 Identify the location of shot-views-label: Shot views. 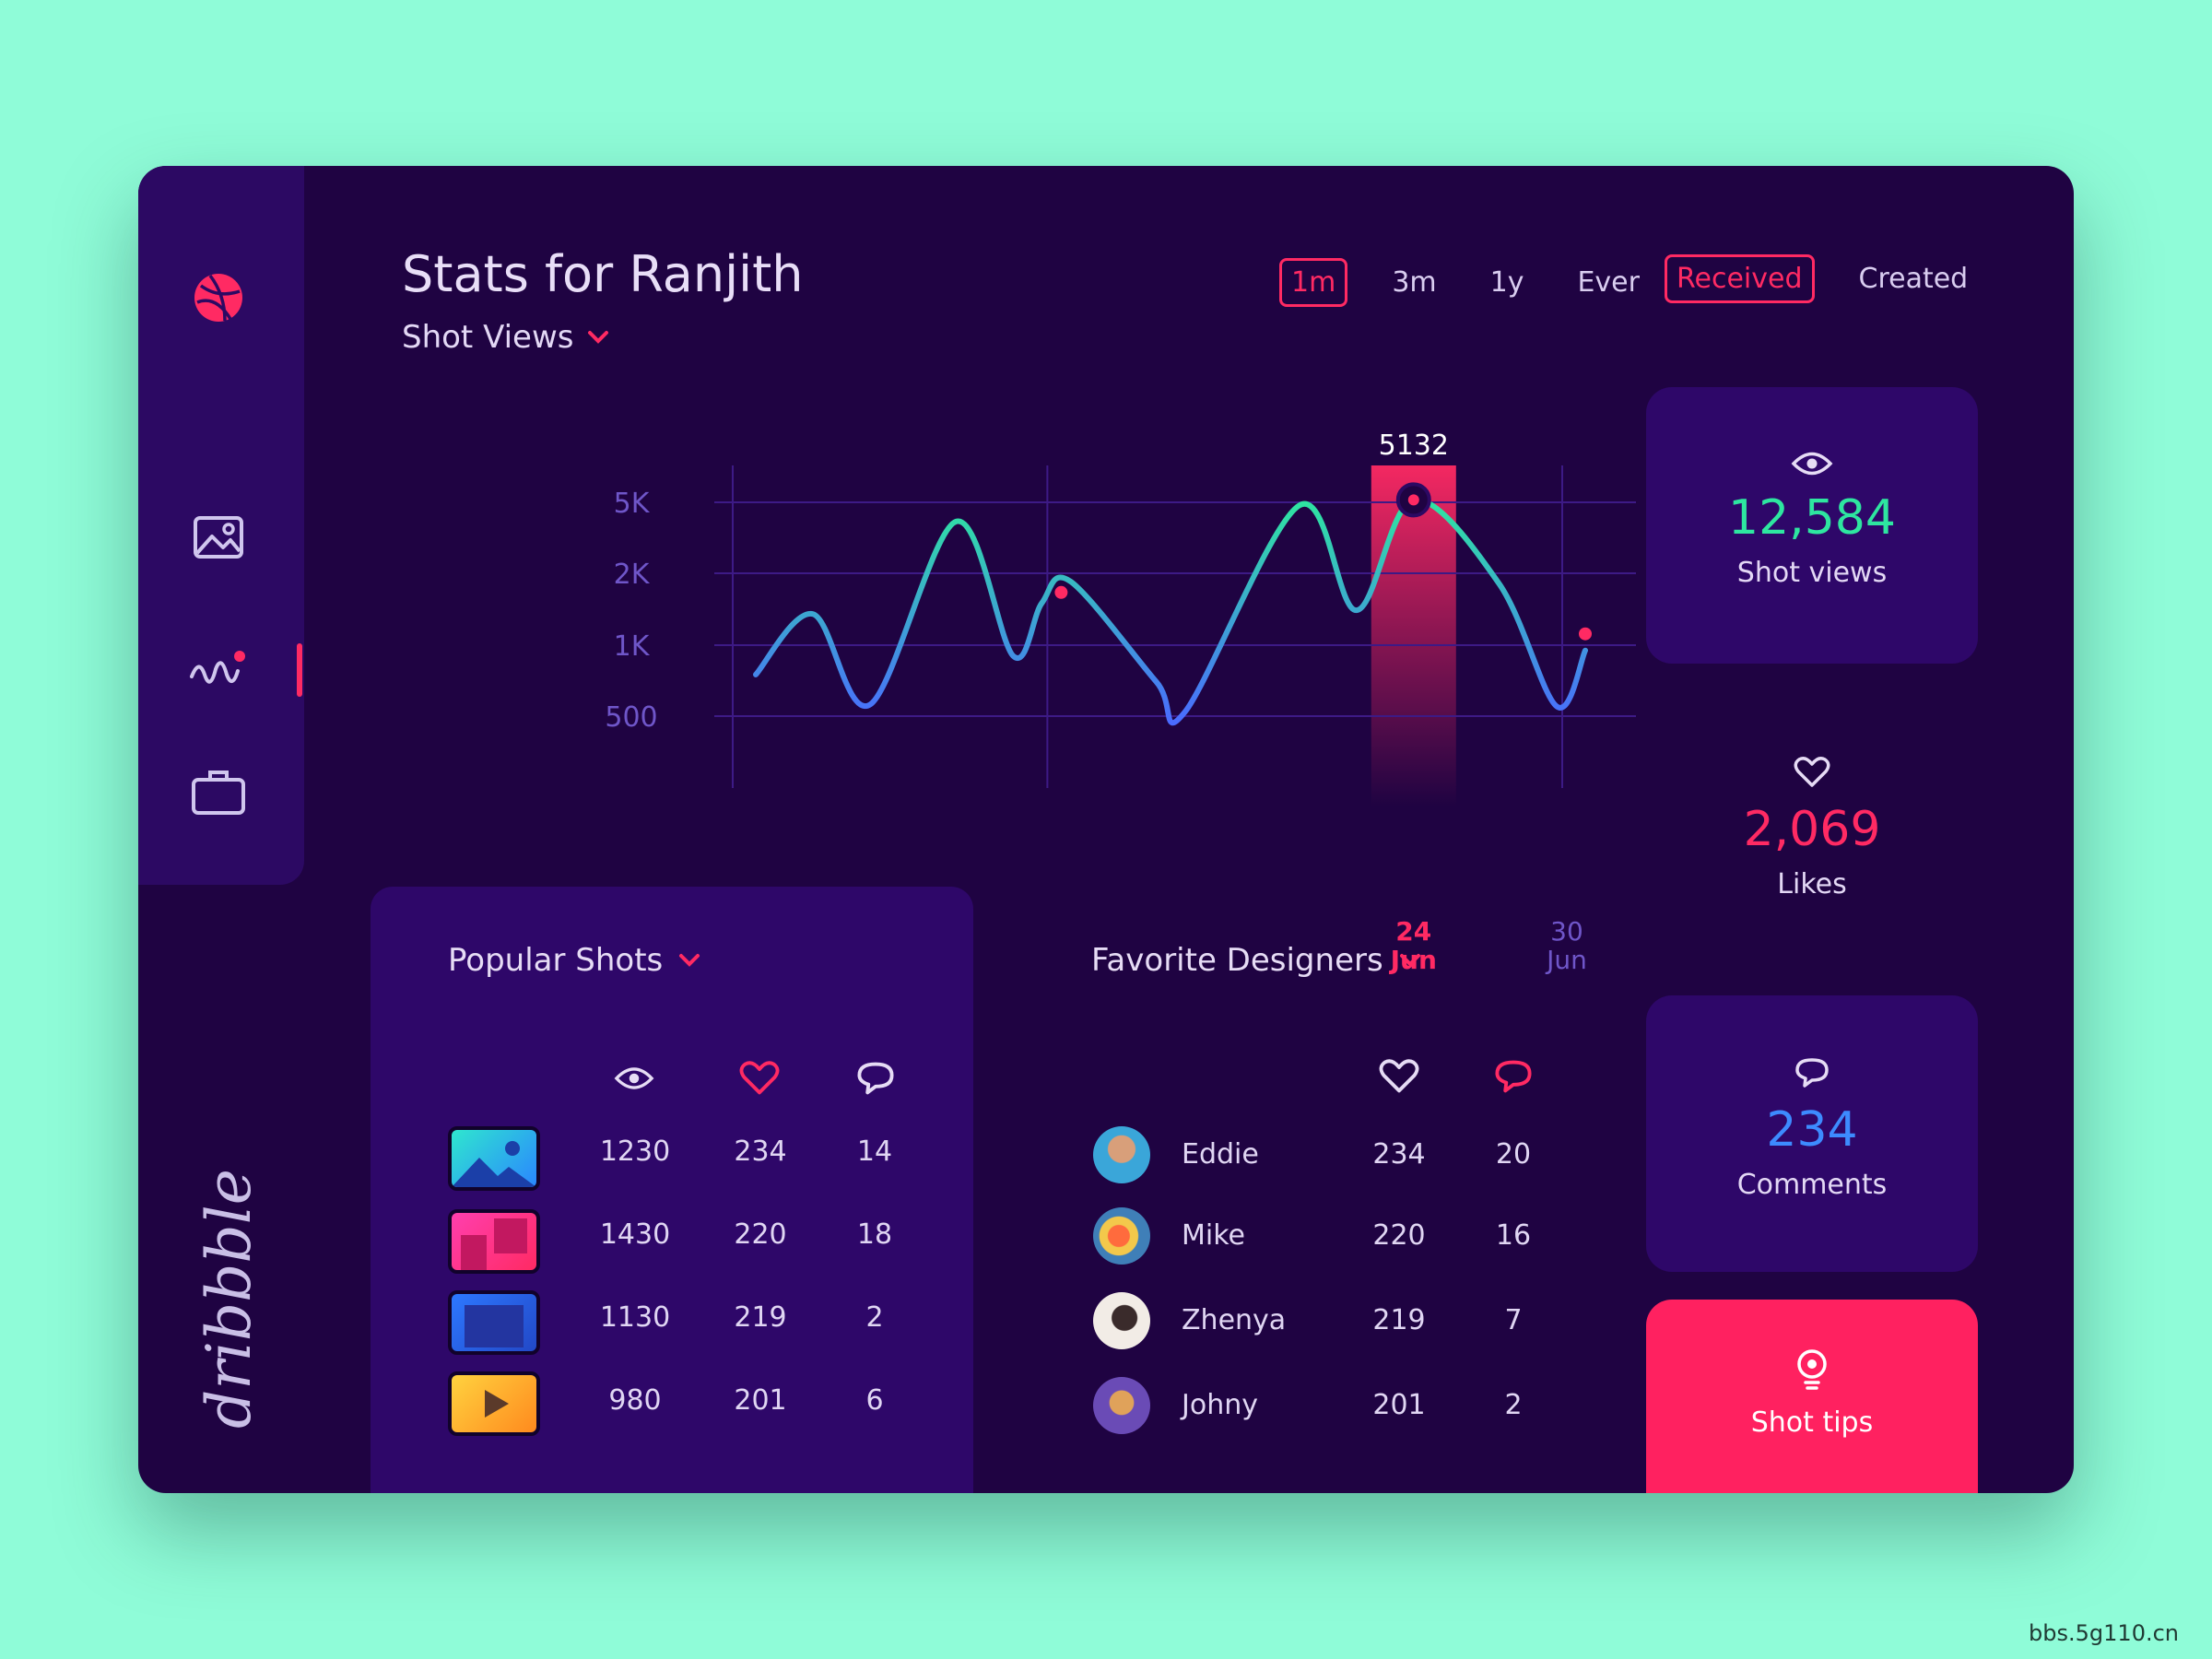
(1812, 573).